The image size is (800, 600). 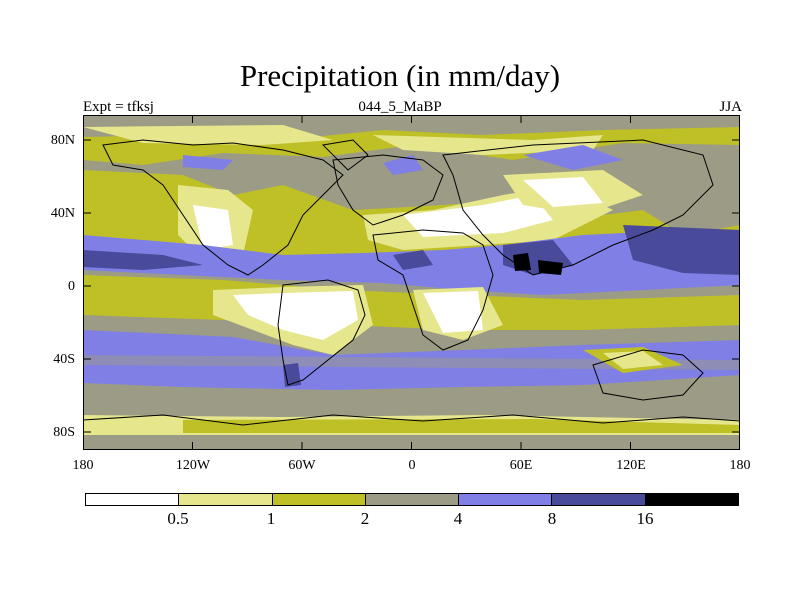 I want to click on outline-australia, so click(x=648, y=375).